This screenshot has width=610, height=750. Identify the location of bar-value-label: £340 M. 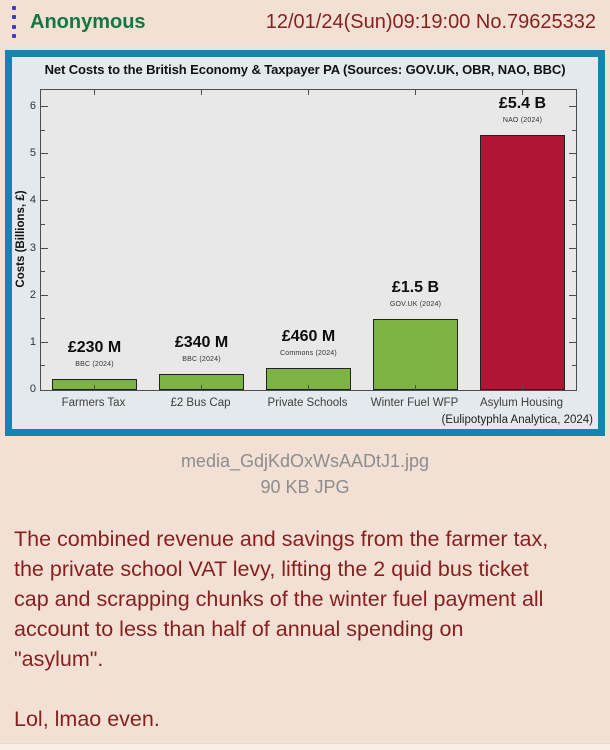
(201, 342).